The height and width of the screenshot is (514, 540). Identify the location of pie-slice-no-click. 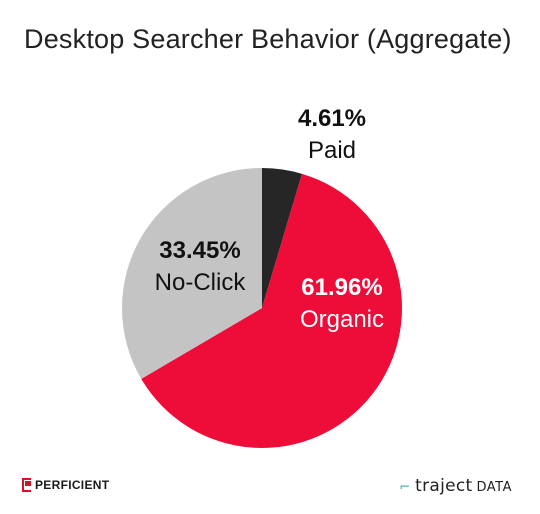
(192, 273).